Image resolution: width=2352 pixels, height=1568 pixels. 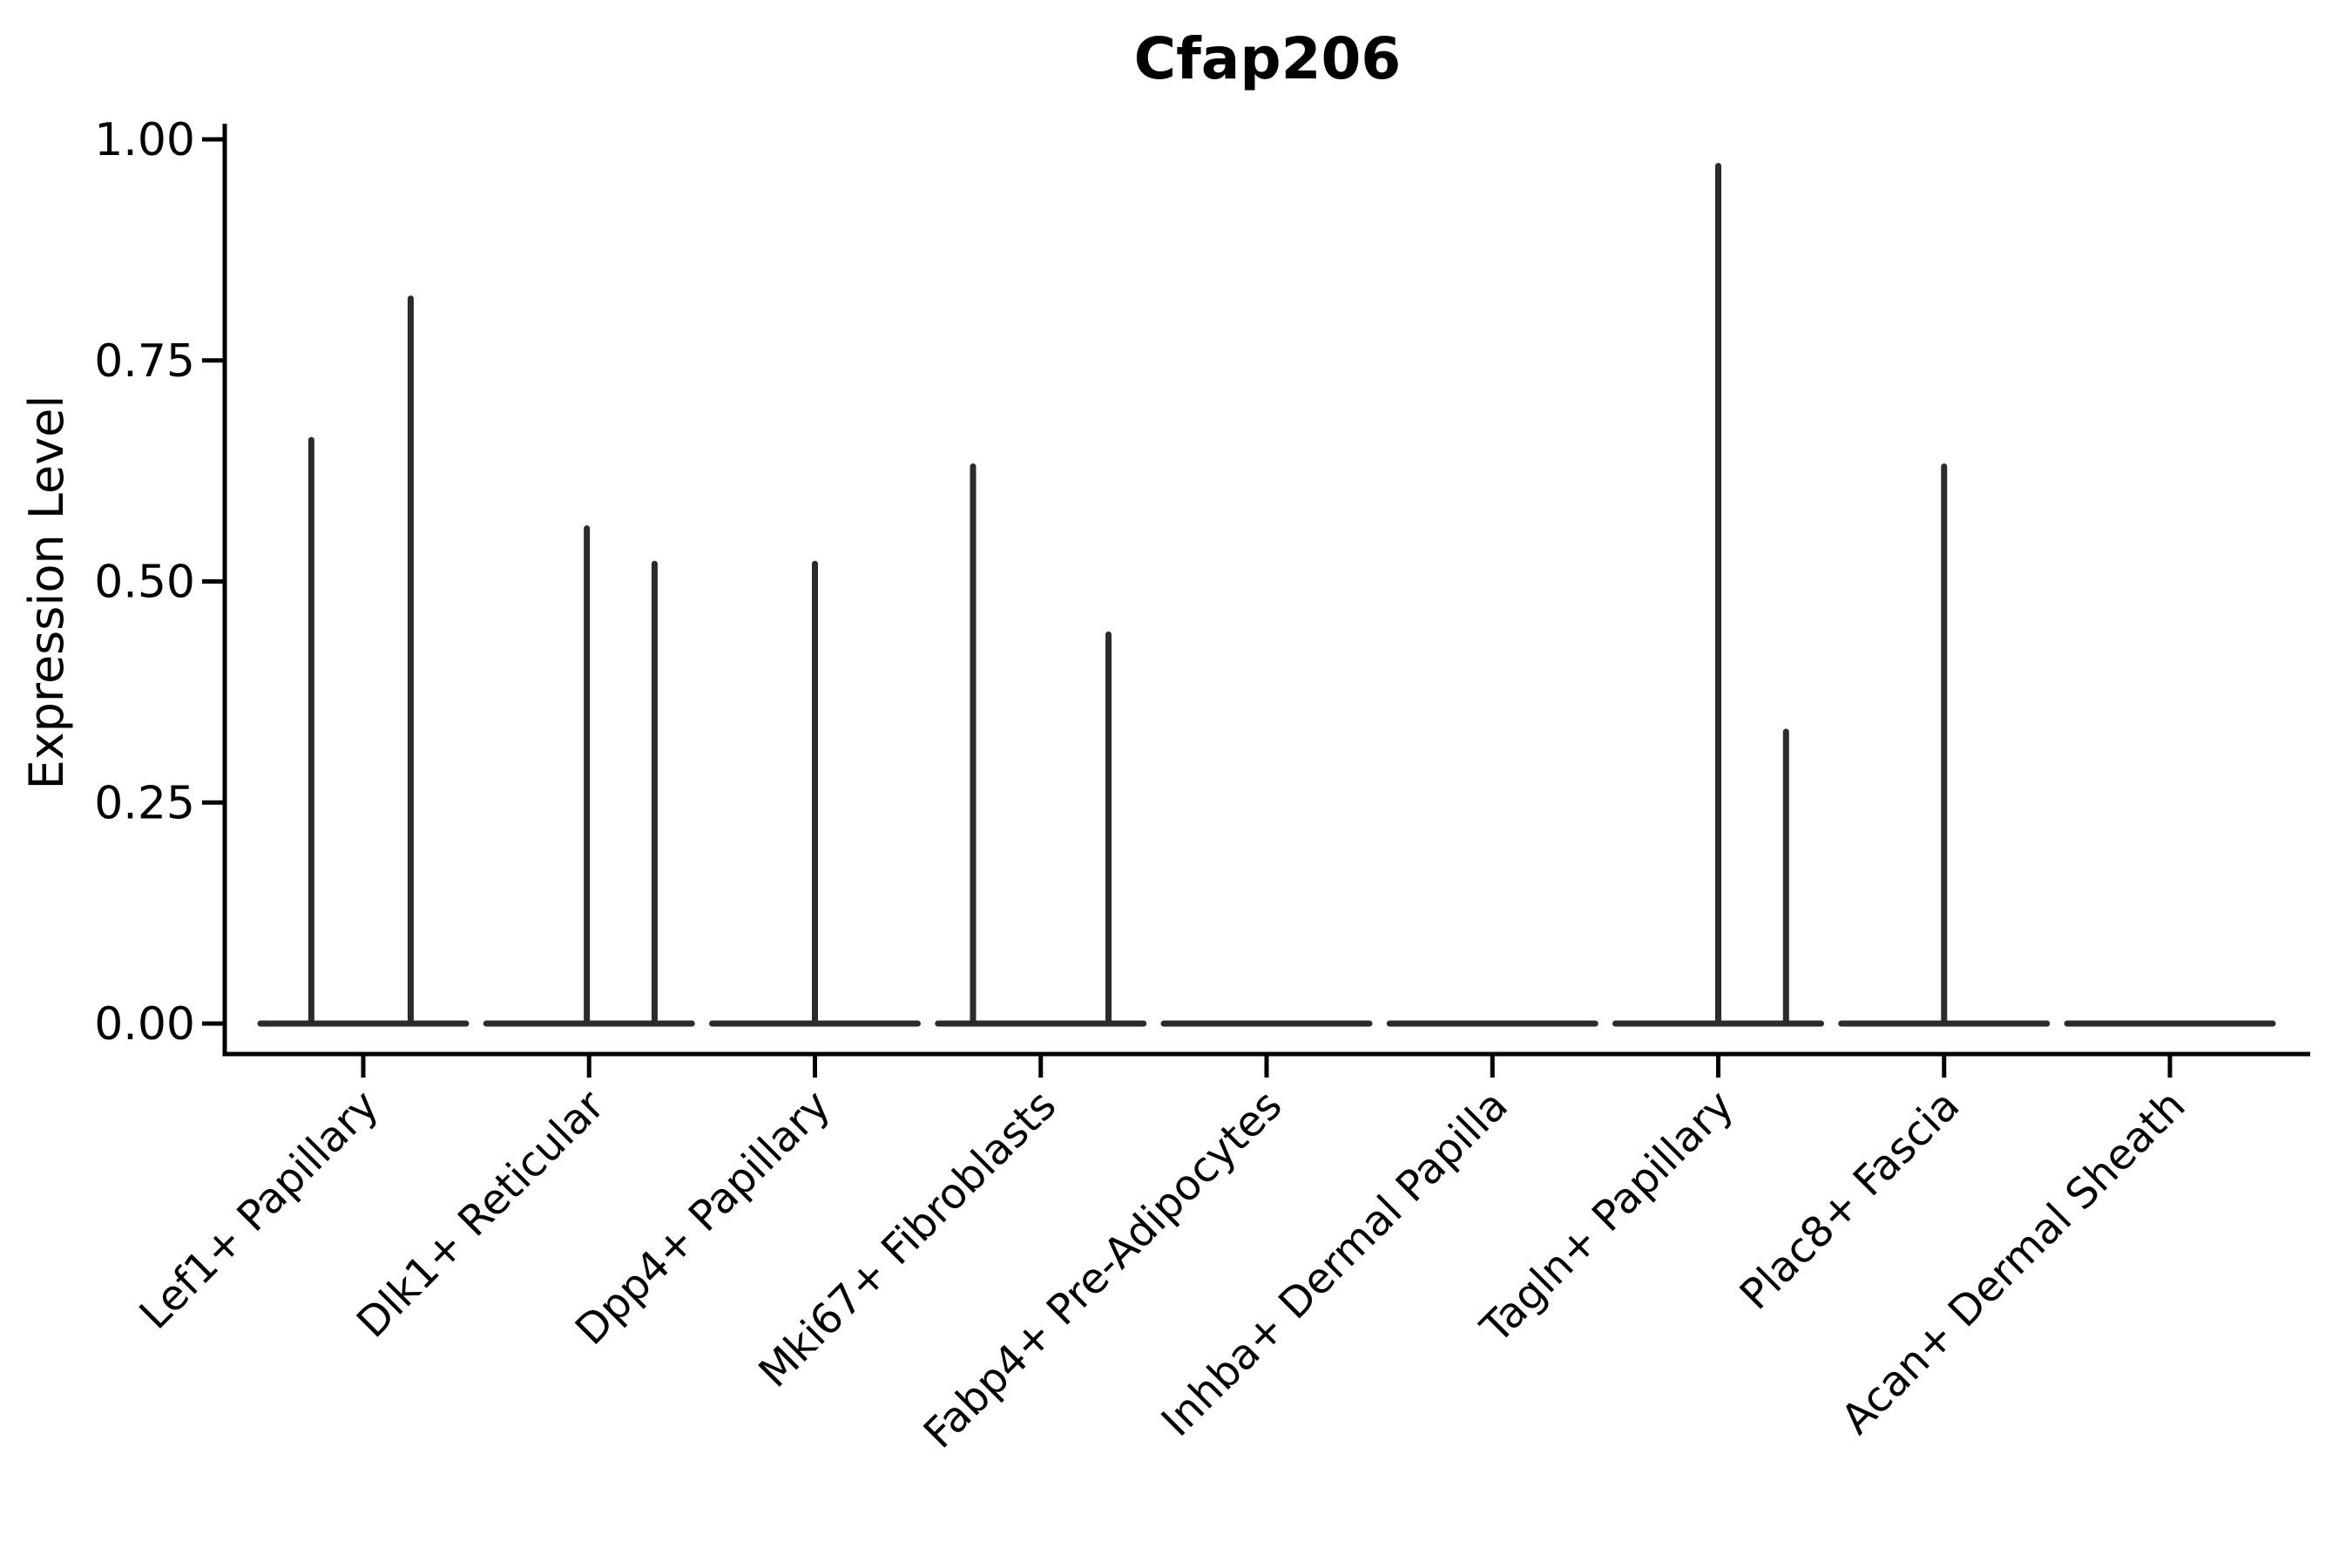 I want to click on y-tick-label: 1.00, so click(x=145, y=140).